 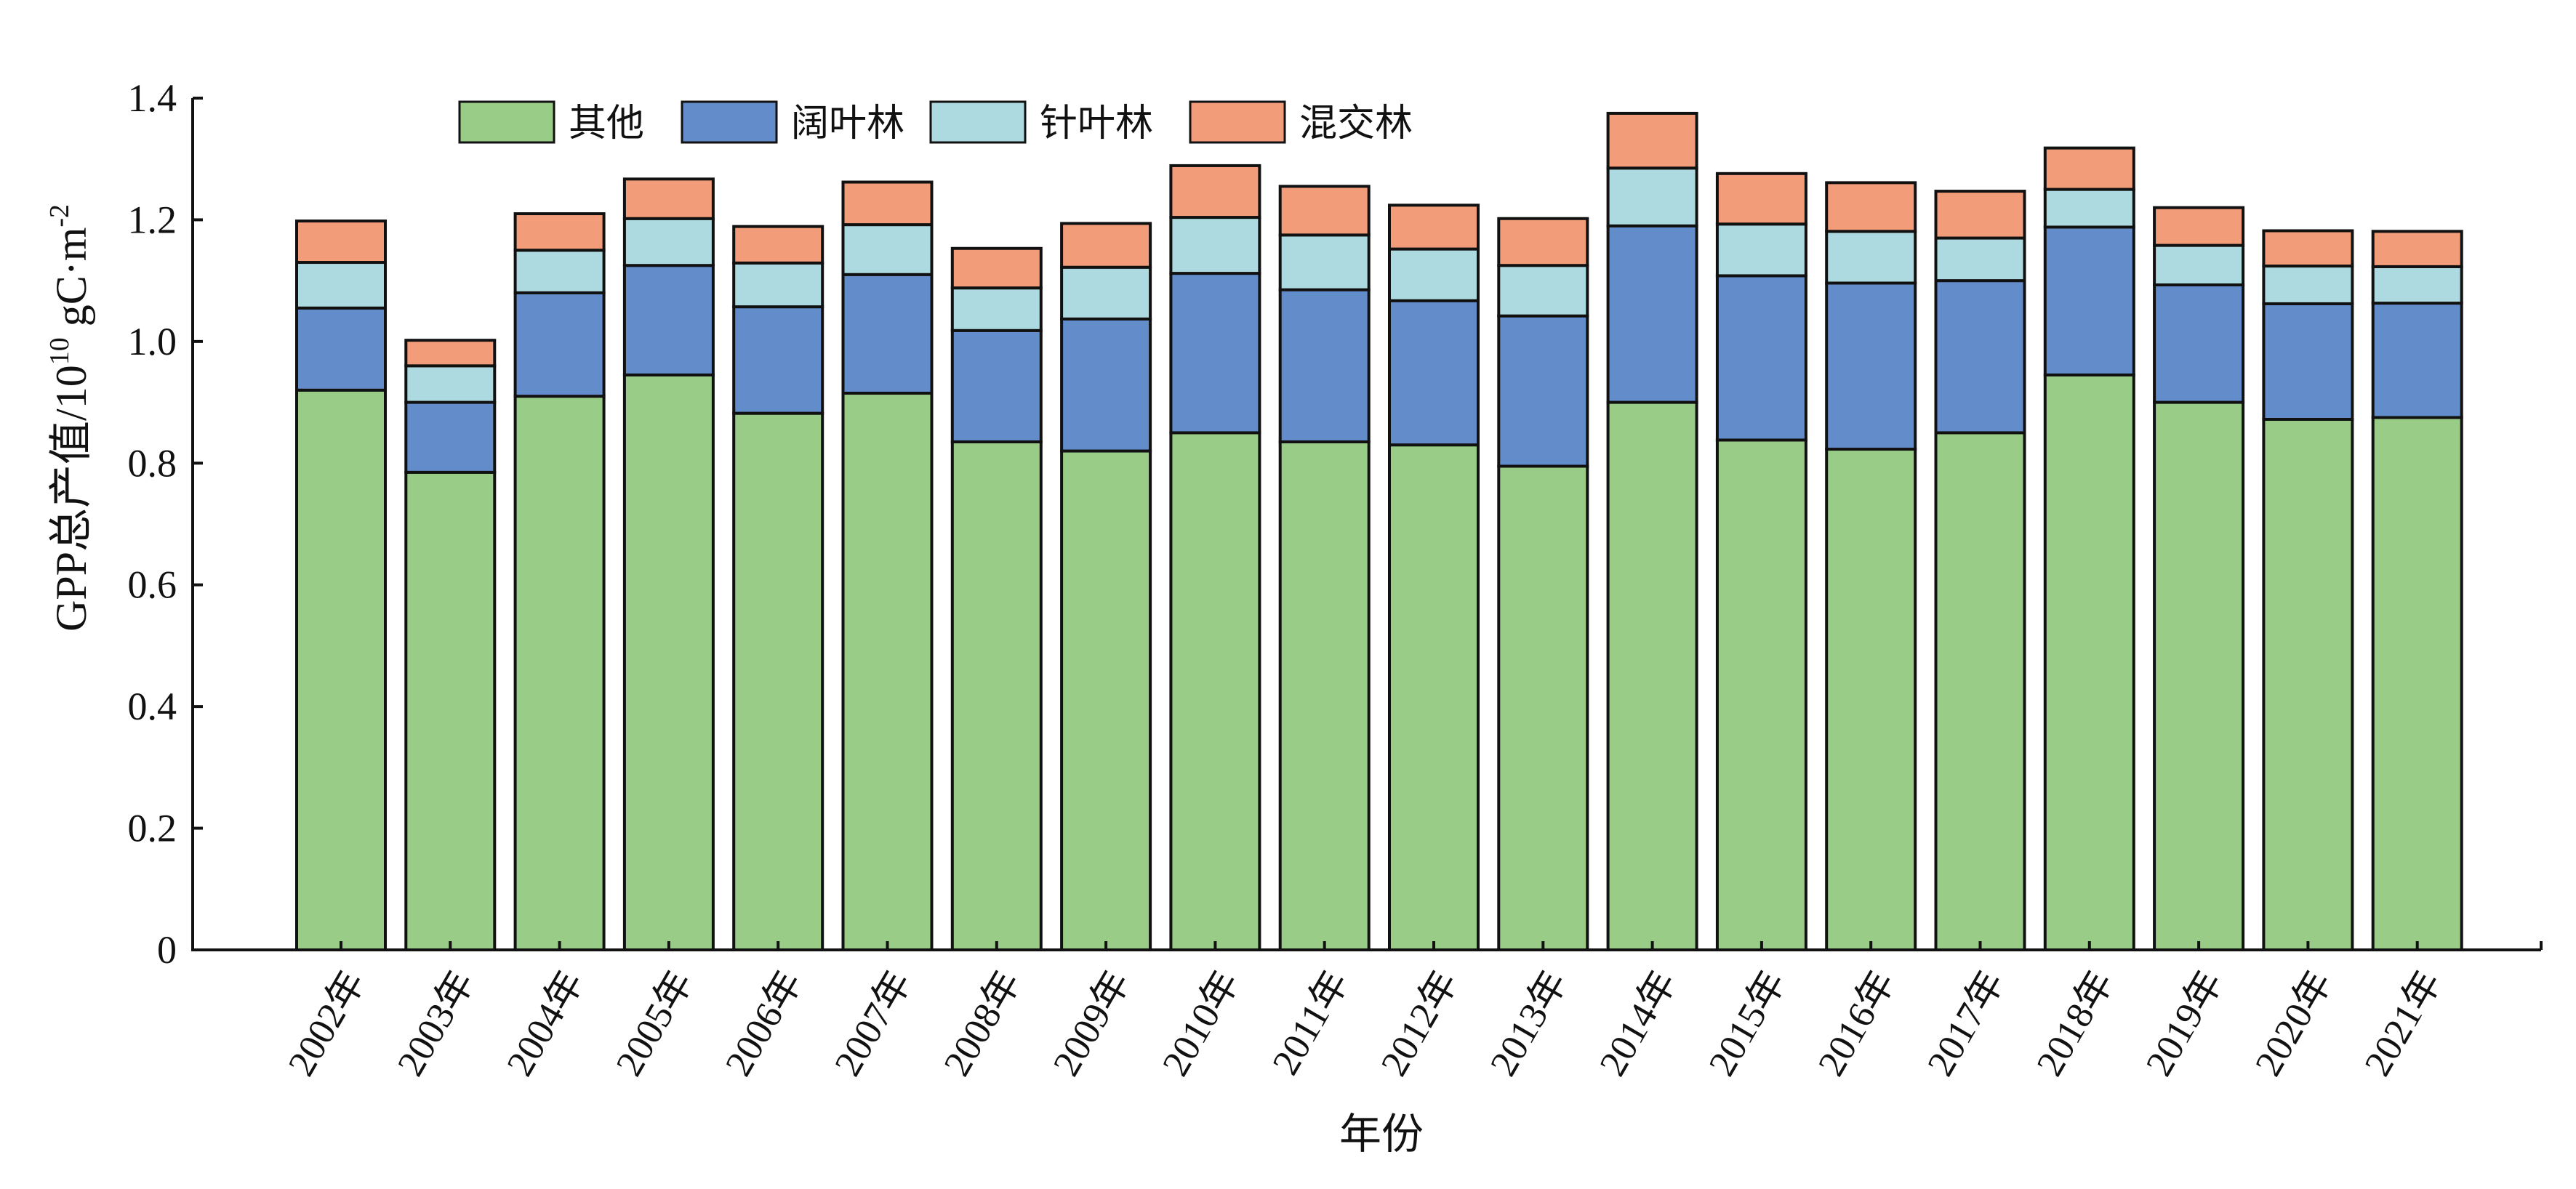 What do you see at coordinates (326, 1024) in the screenshot?
I see `x-tick-label: 2002年` at bounding box center [326, 1024].